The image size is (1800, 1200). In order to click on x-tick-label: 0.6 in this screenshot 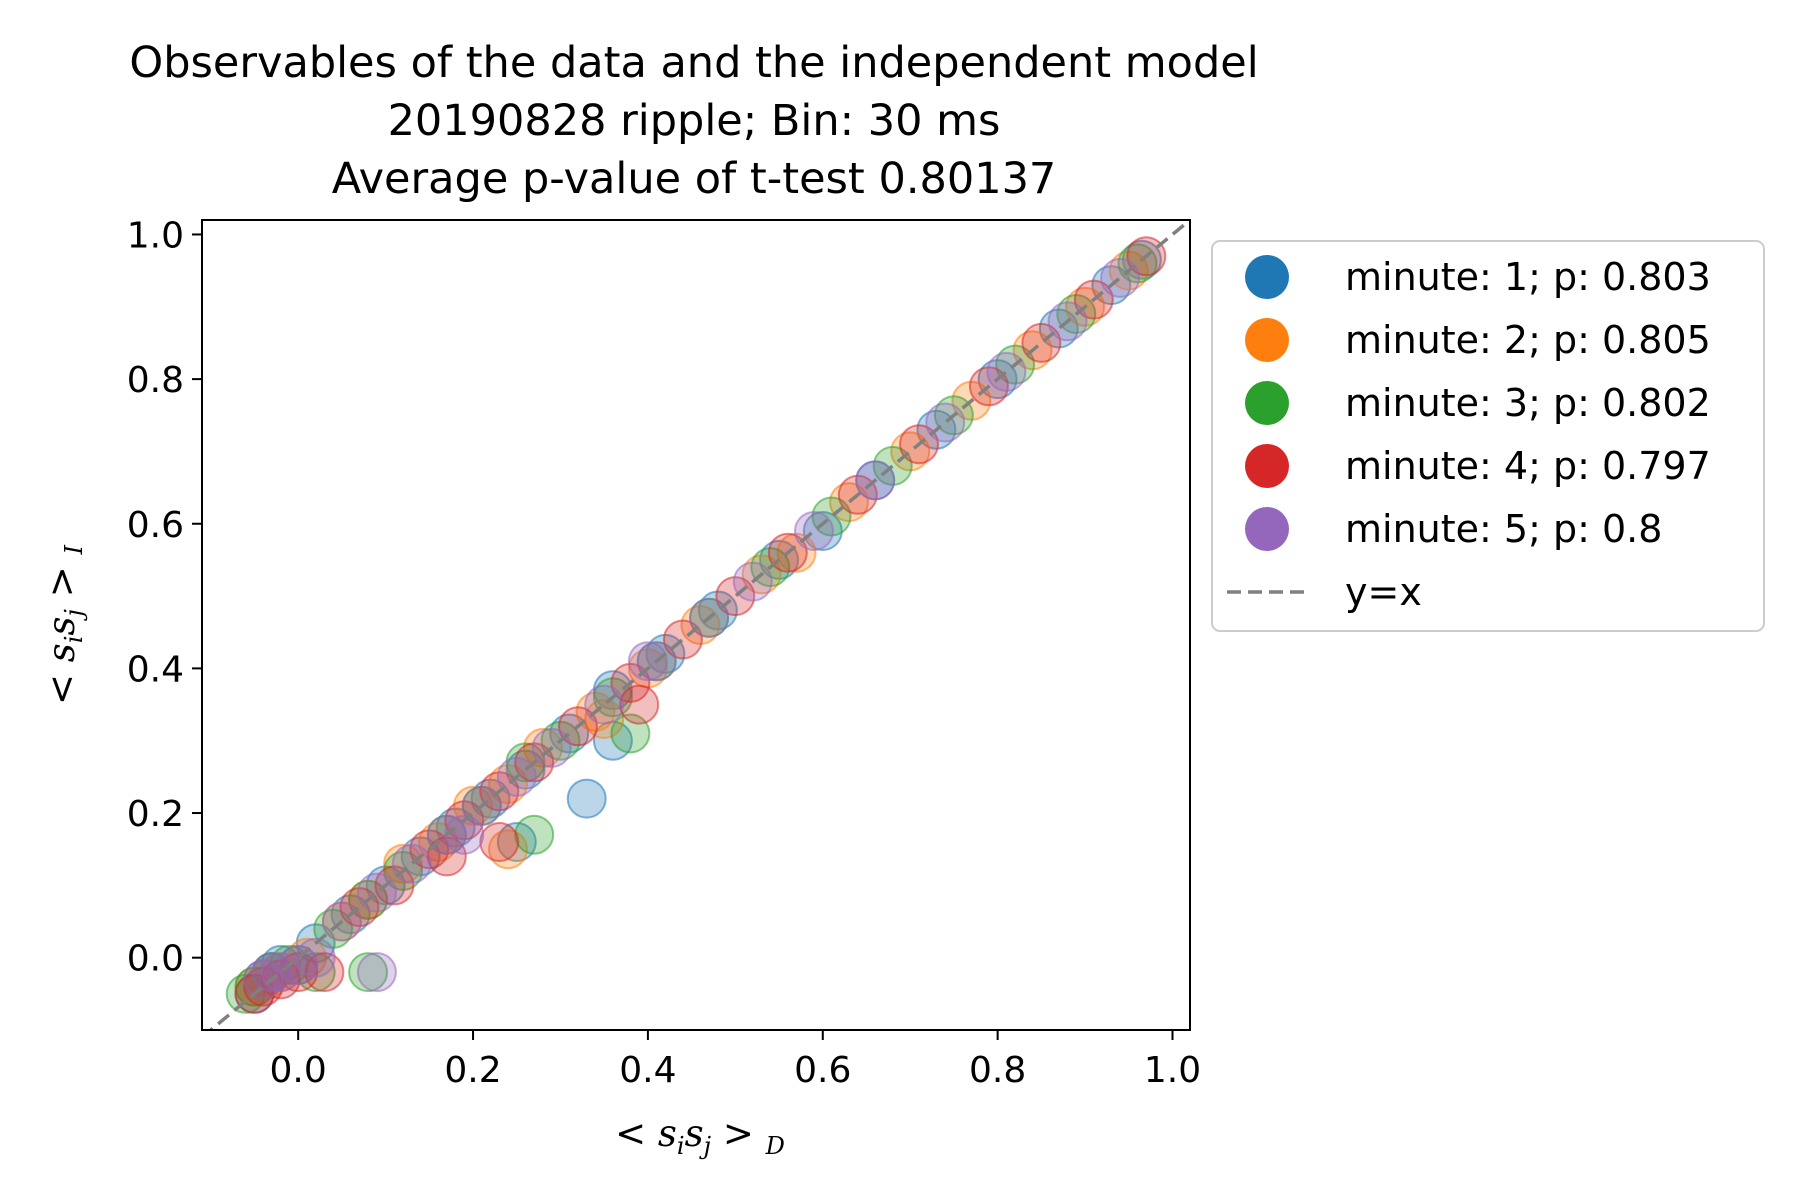, I will do `click(822, 1070)`.